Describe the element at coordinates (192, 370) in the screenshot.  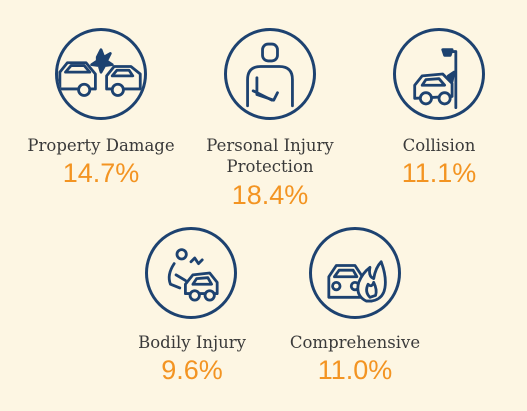
I see `value-bodily-injury: 9.6%` at that location.